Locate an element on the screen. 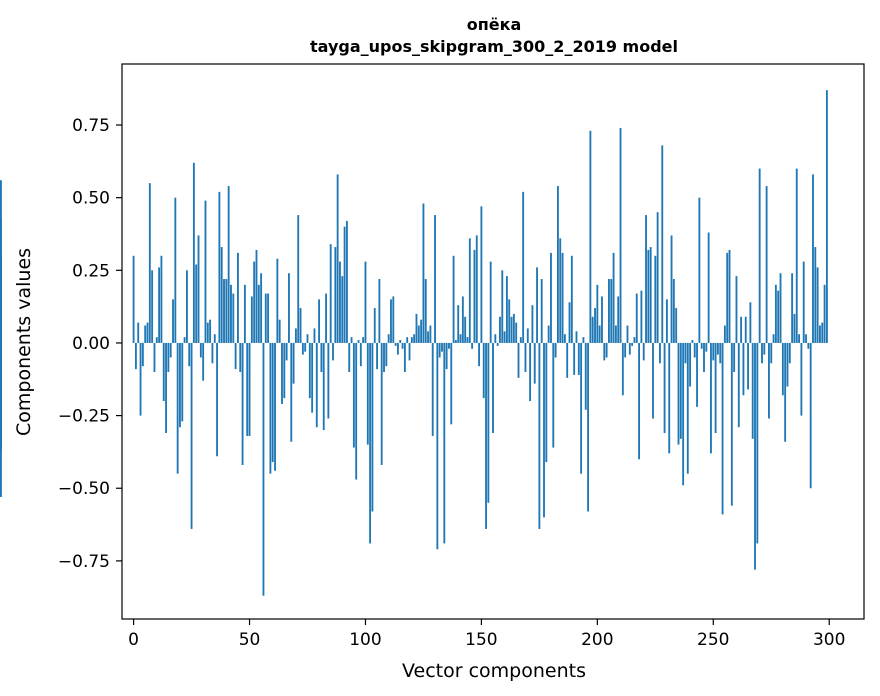  x-axis-ticks: 0 50 100 150 200 250 300 is located at coordinates (486, 634).